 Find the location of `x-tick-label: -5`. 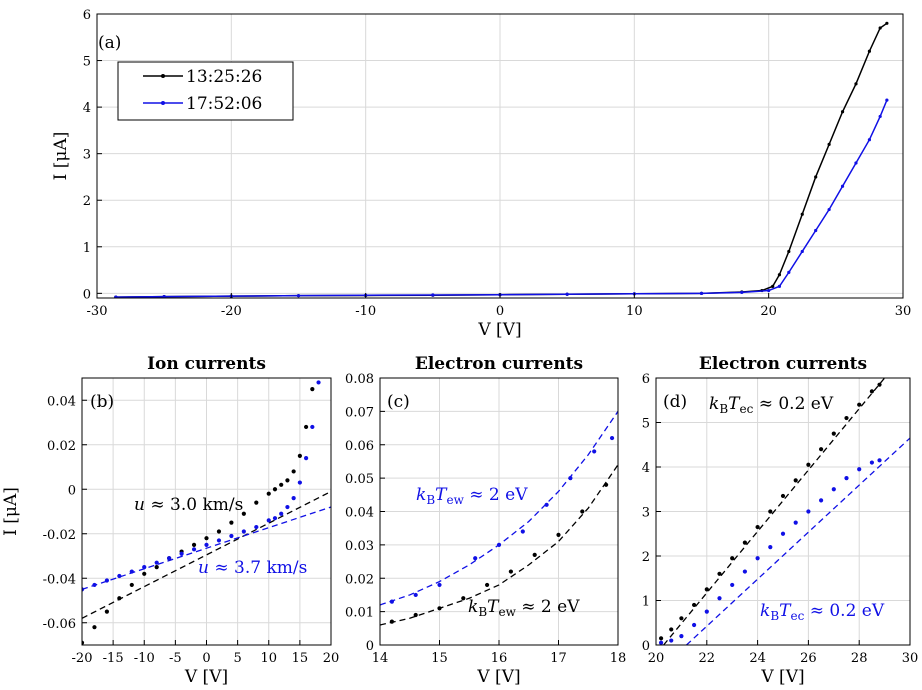

x-tick-label: -5 is located at coordinates (175, 658).